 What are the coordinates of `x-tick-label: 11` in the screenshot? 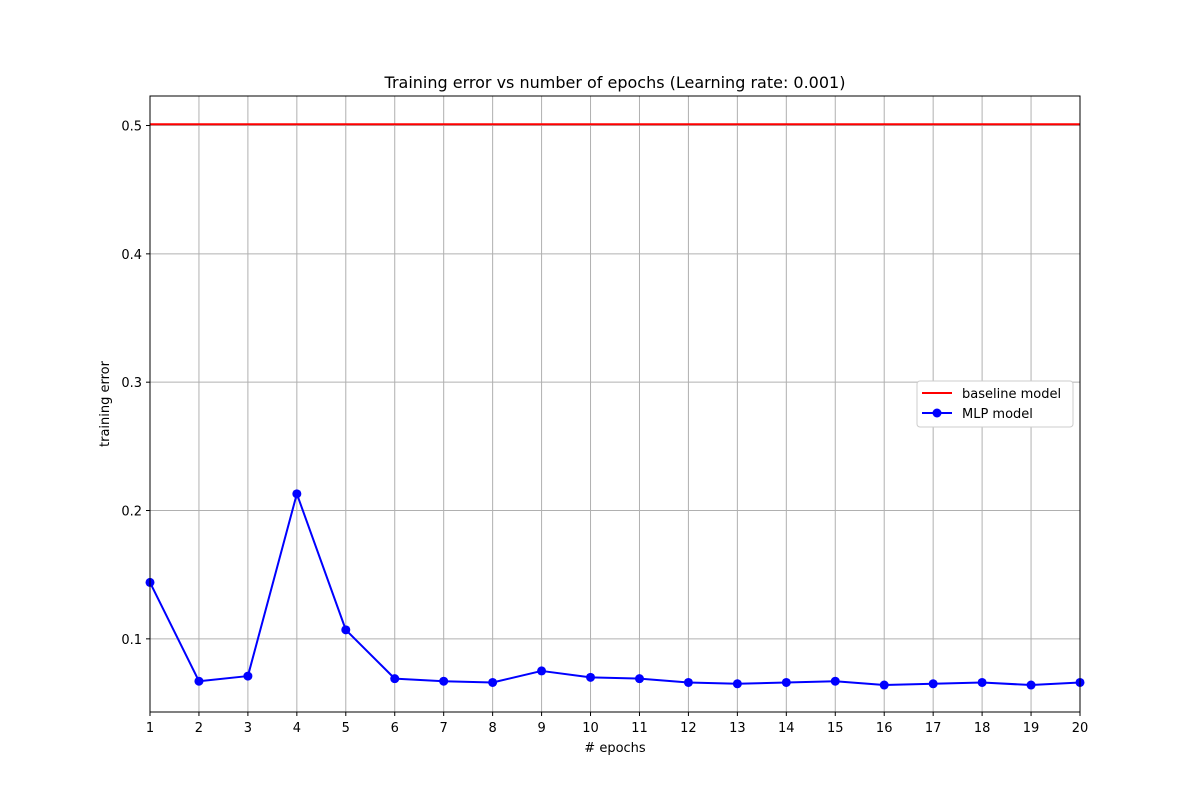 It's located at (639, 728).